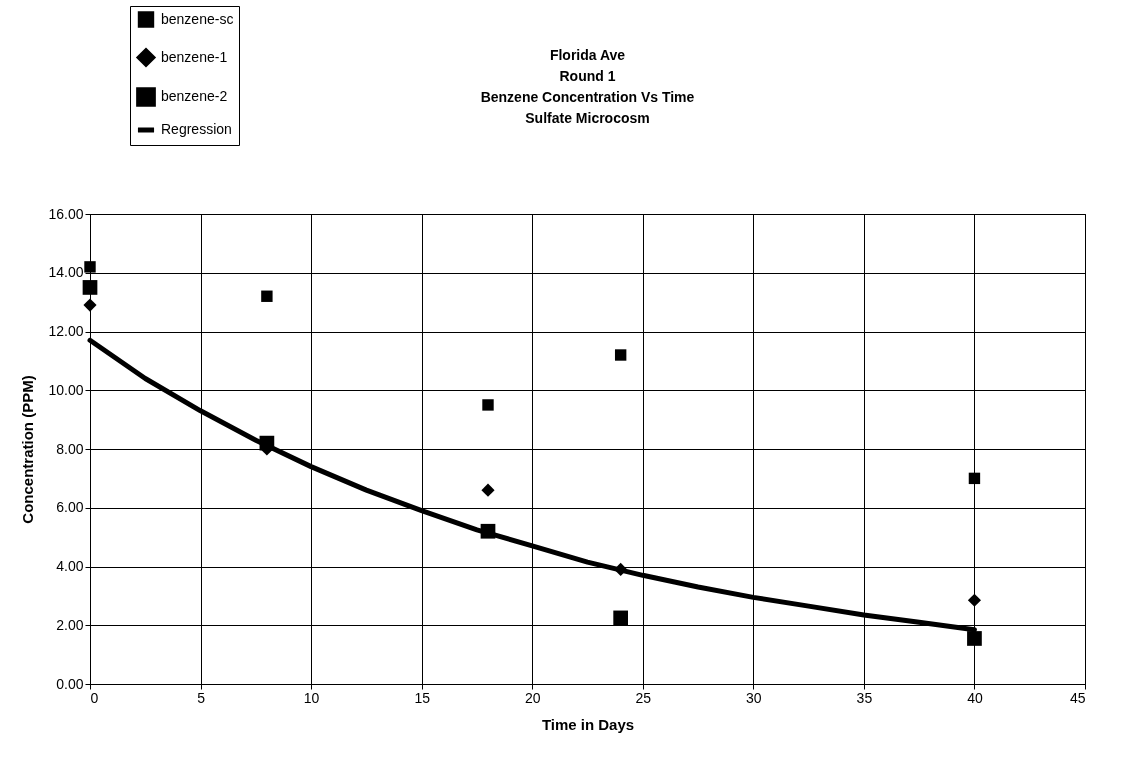 This screenshot has width=1125, height=775. Describe the element at coordinates (864, 697) in the screenshot. I see `x-tick-label: 35` at that location.